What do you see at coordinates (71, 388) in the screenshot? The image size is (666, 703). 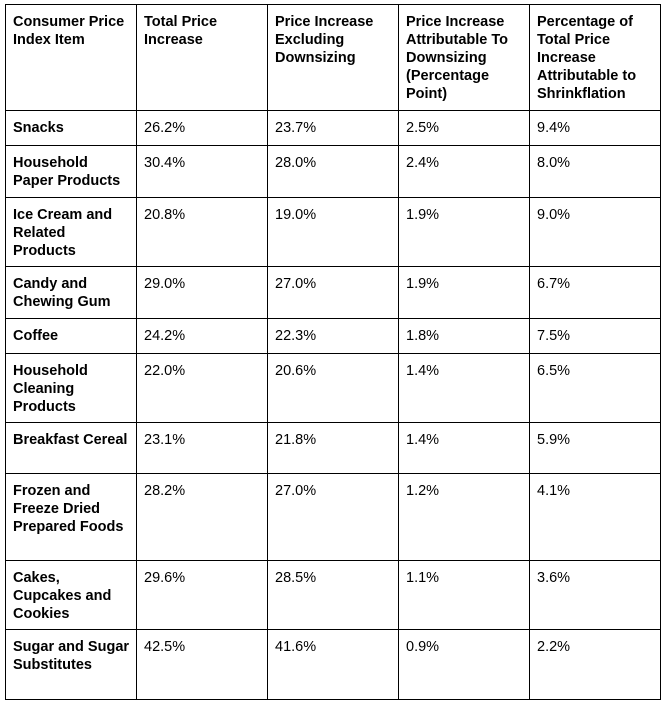 I see `cell-item: Household Cleaning Products` at bounding box center [71, 388].